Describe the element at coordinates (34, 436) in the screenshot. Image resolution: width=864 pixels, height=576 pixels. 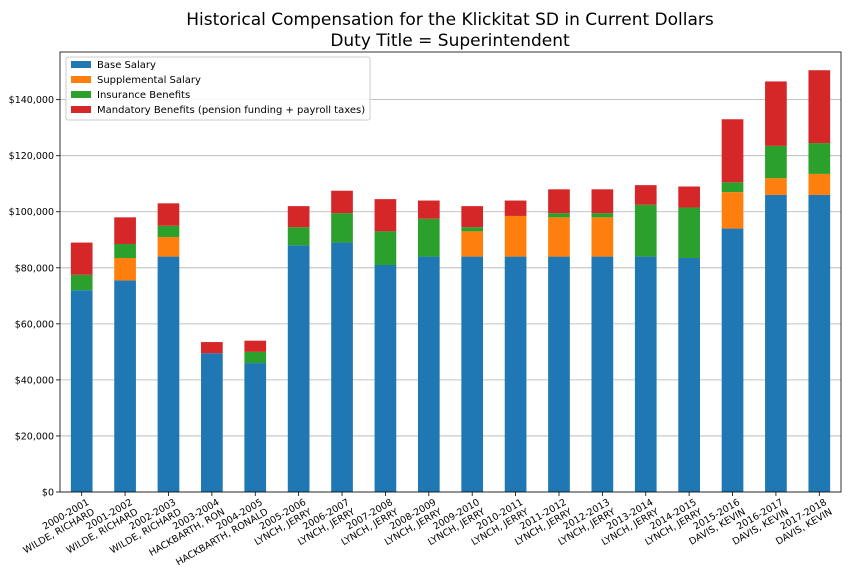
I see `y-tick-label: $20,000` at that location.